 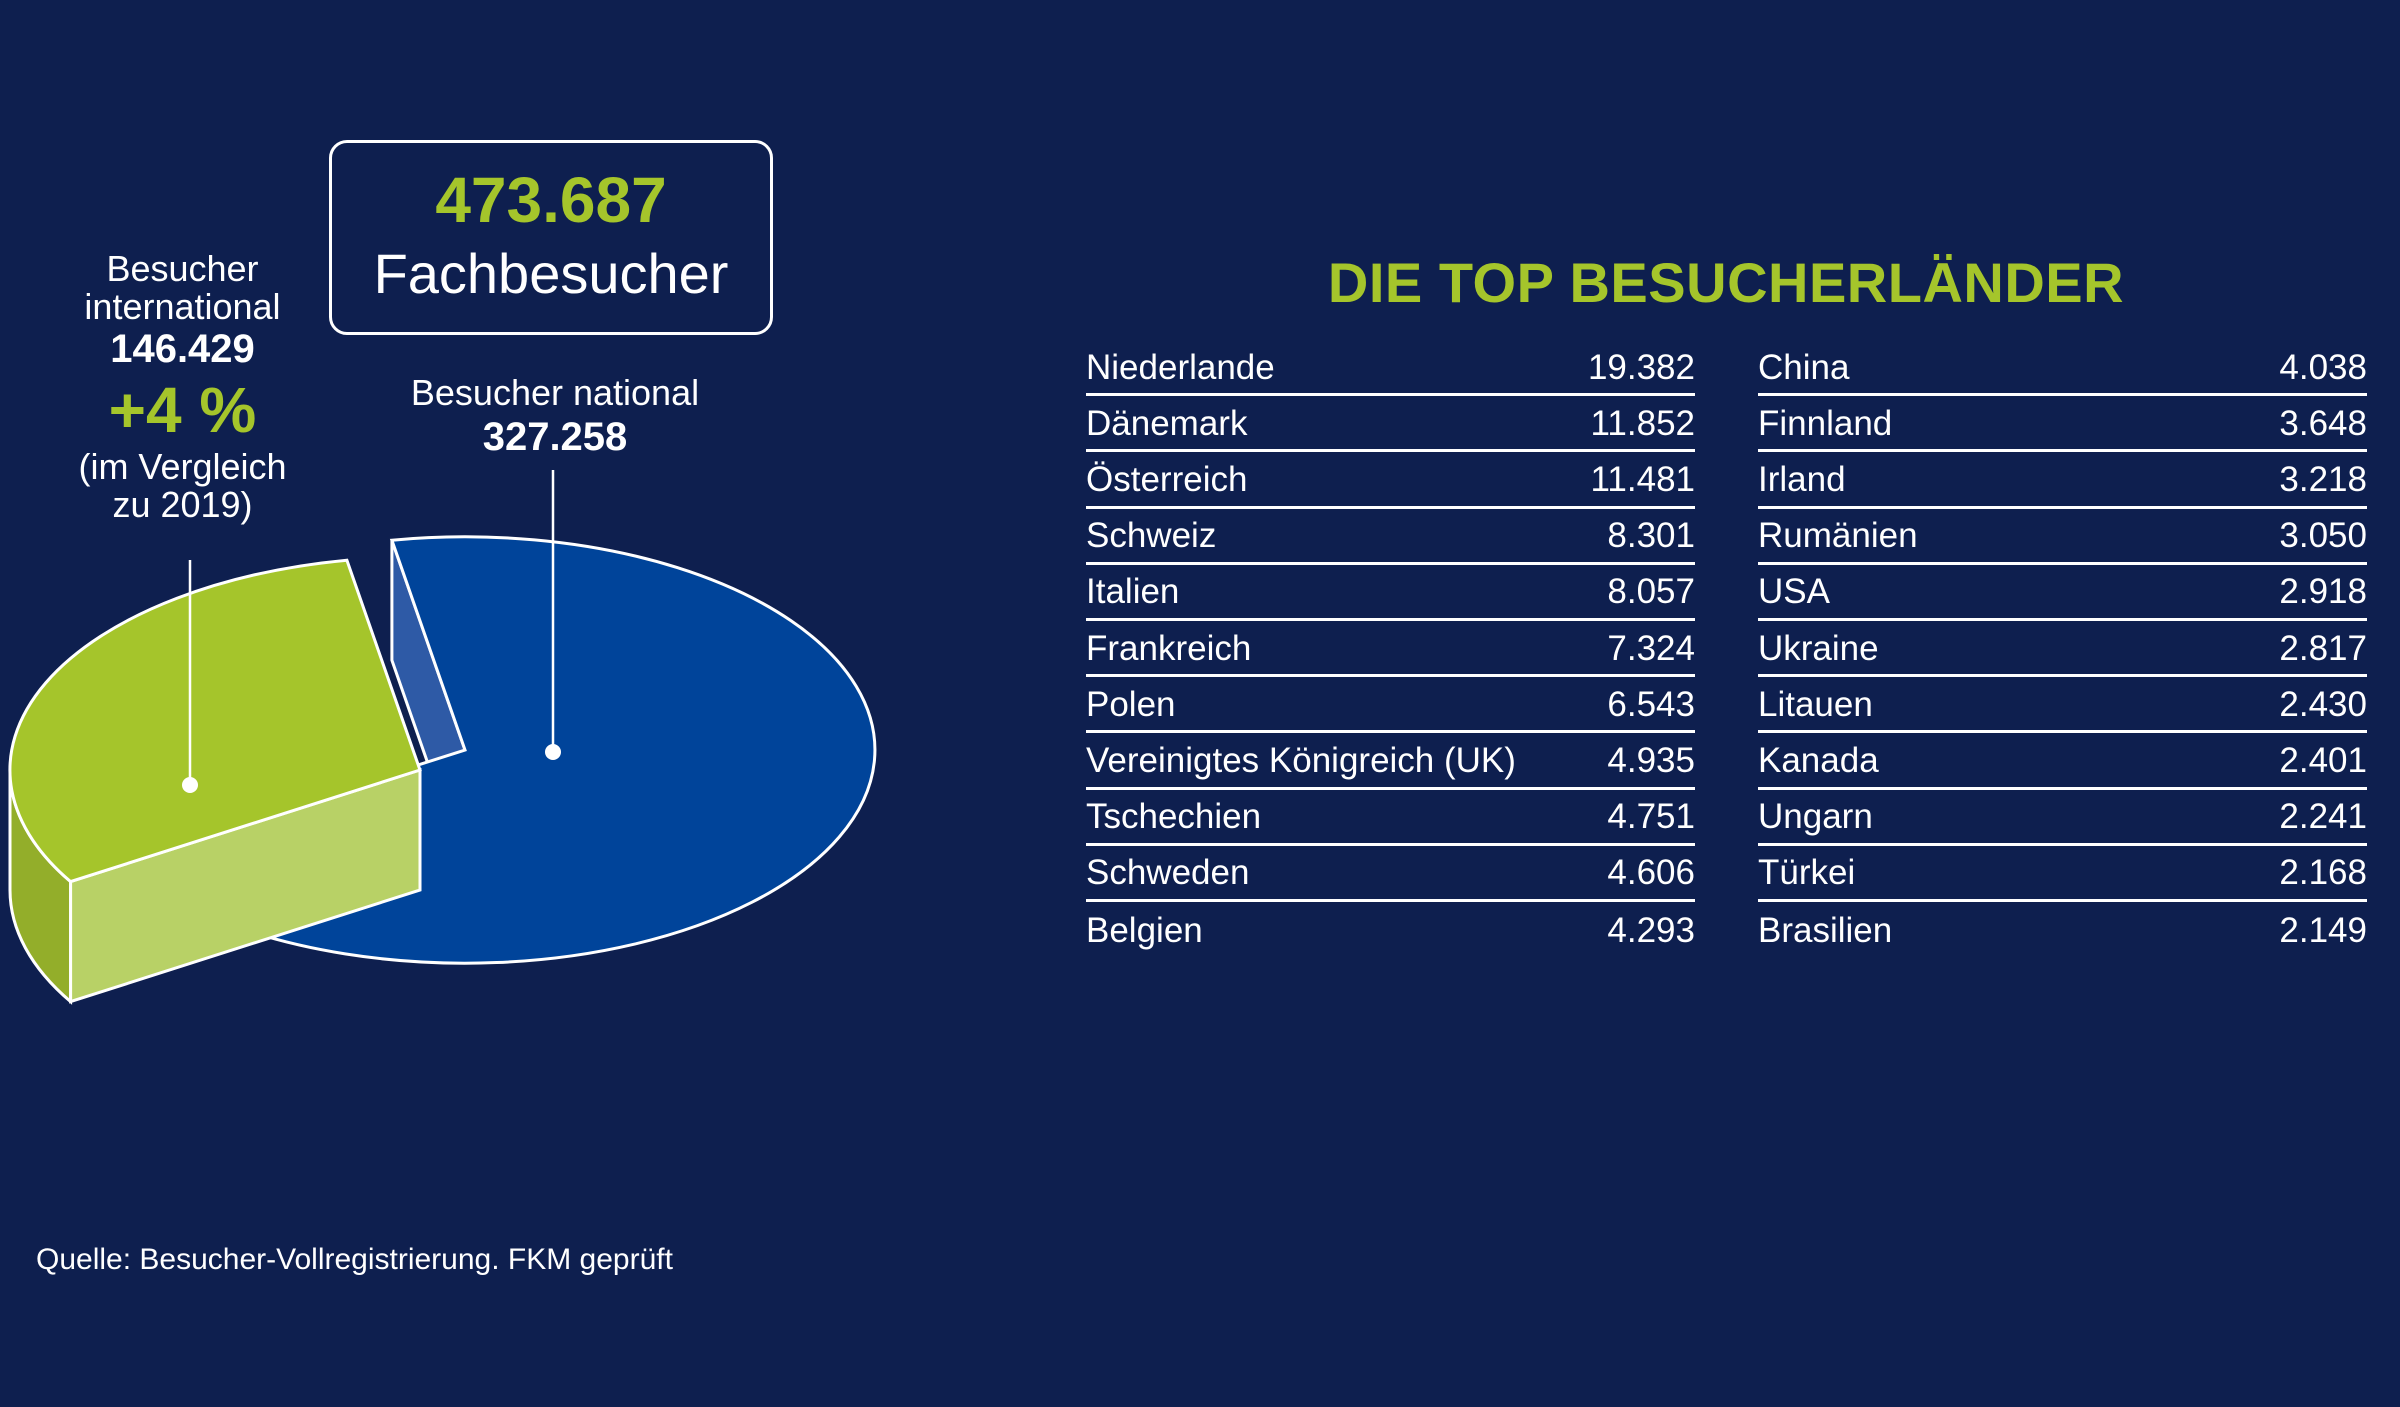 What do you see at coordinates (1642, 423) in the screenshot?
I see `country-value: 11.852` at bounding box center [1642, 423].